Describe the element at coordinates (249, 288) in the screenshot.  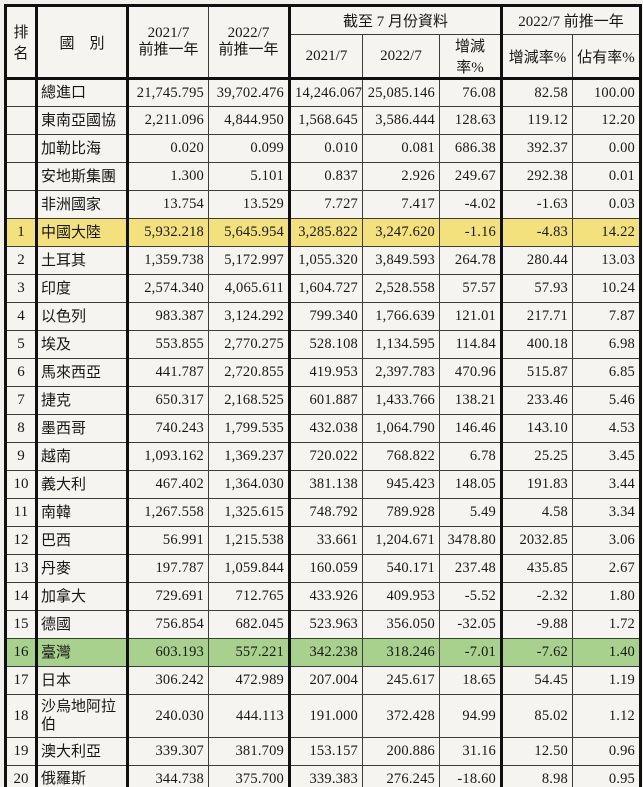
I see `value-cell: 4,065.611` at that location.